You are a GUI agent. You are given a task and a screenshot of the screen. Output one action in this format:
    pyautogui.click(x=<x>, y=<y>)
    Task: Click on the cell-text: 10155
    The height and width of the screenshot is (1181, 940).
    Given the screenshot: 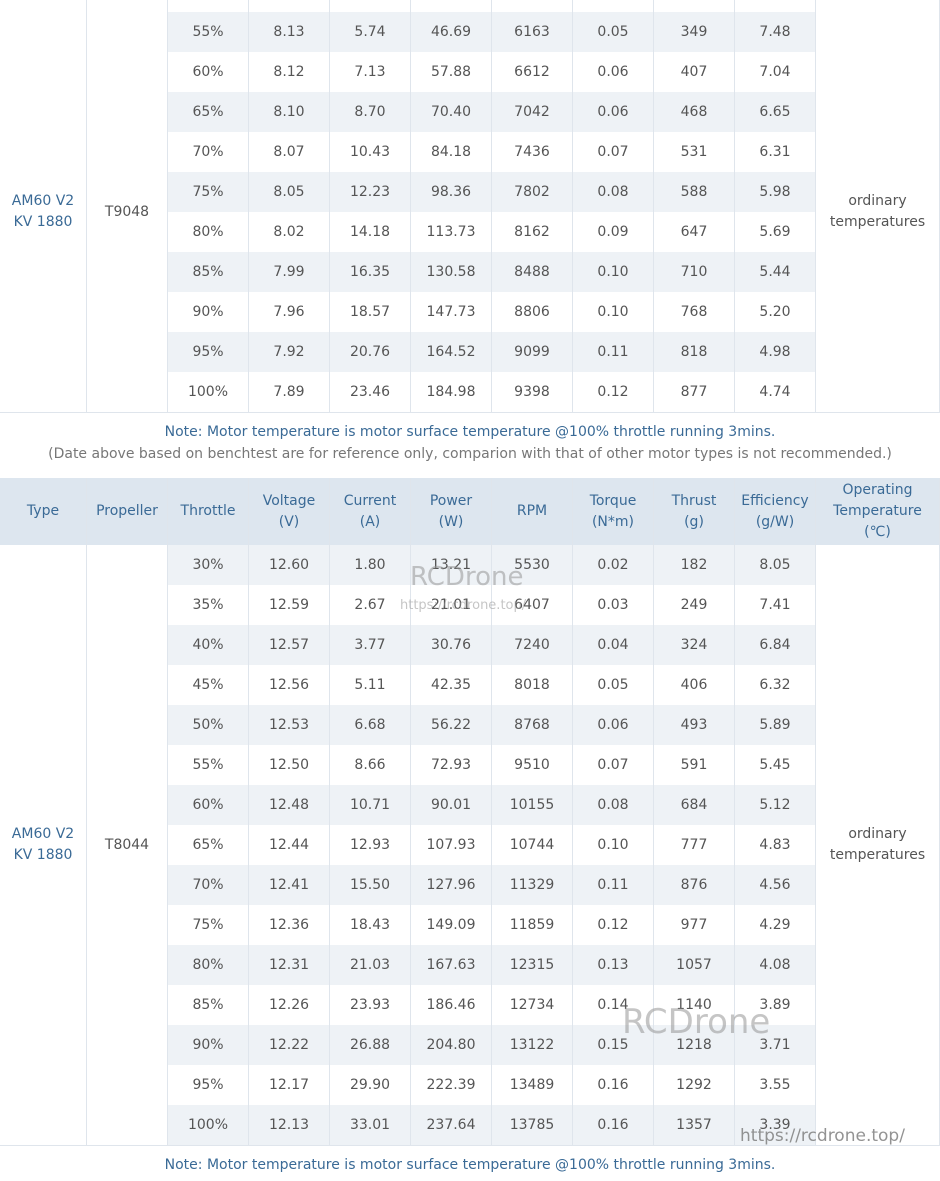 What is the action you would take?
    pyautogui.click(x=532, y=804)
    